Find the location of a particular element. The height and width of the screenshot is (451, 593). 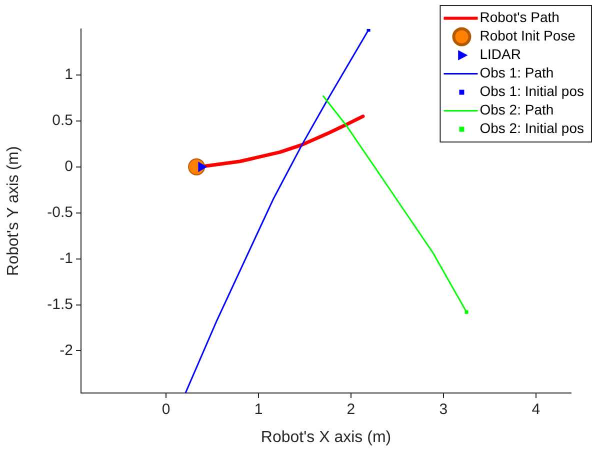

x-tick-label: 4 is located at coordinates (536, 409).